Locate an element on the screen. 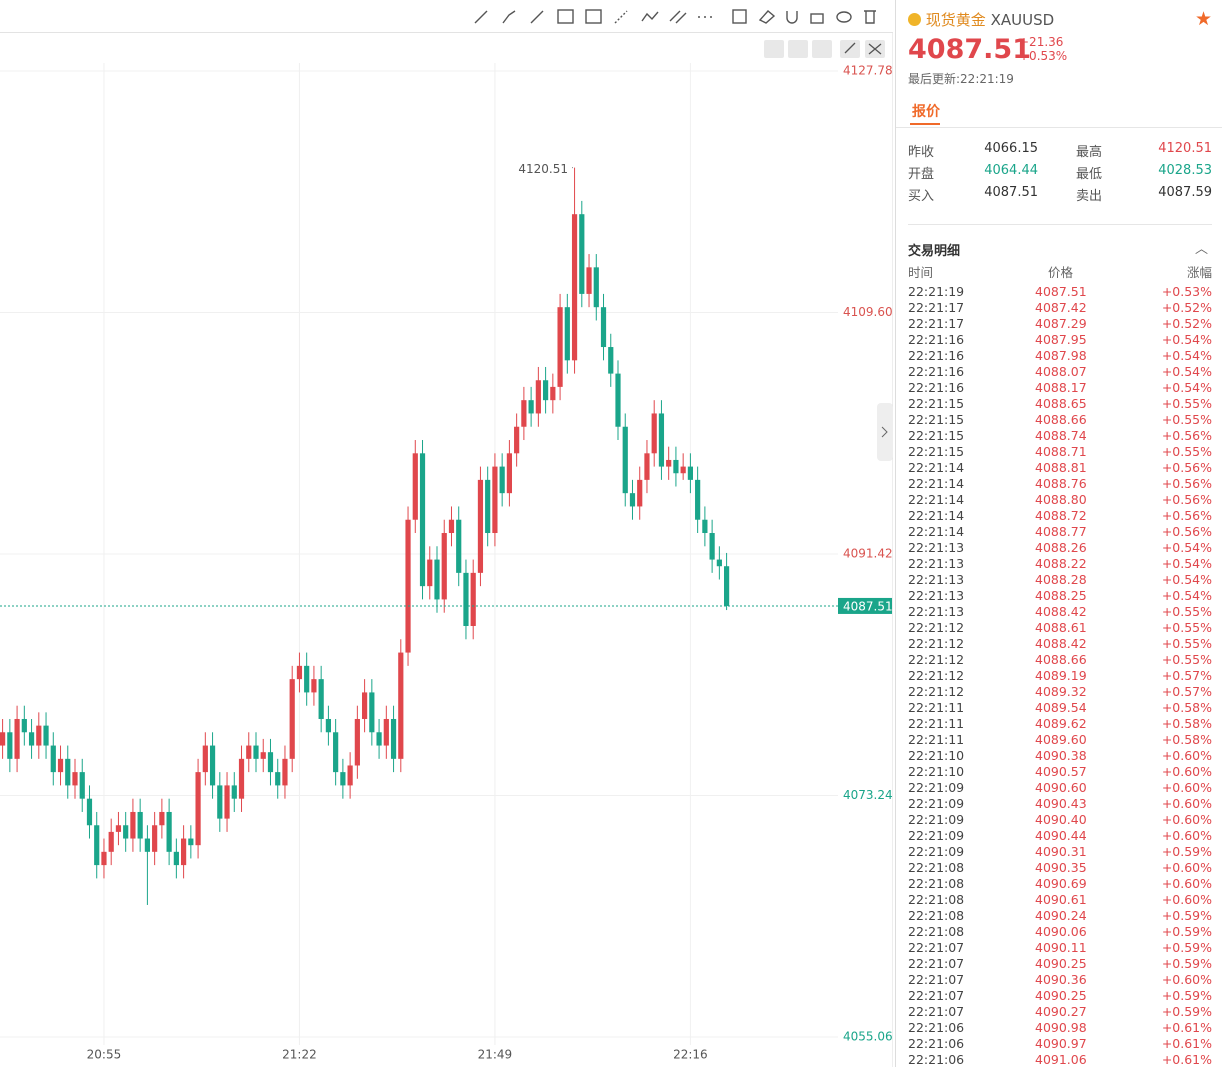  high-label: 4120.51 is located at coordinates (543, 169).